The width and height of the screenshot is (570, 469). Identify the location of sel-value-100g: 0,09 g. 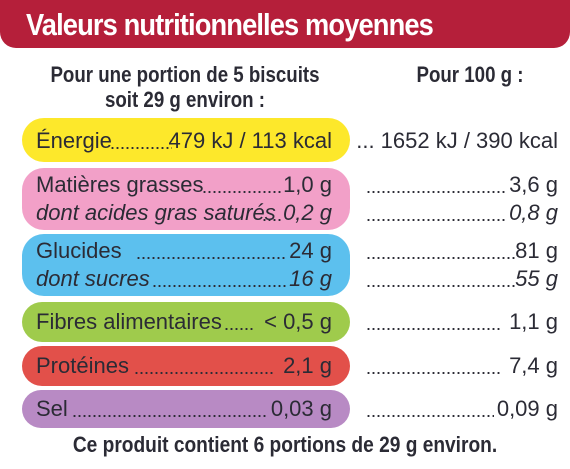
(527, 408).